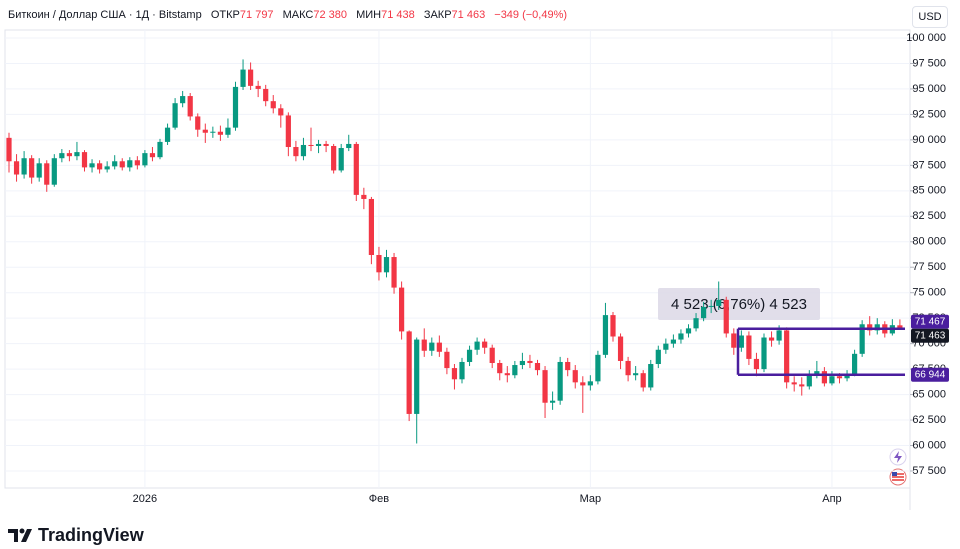  I want to click on y-tick-label: 82 500, so click(929, 216).